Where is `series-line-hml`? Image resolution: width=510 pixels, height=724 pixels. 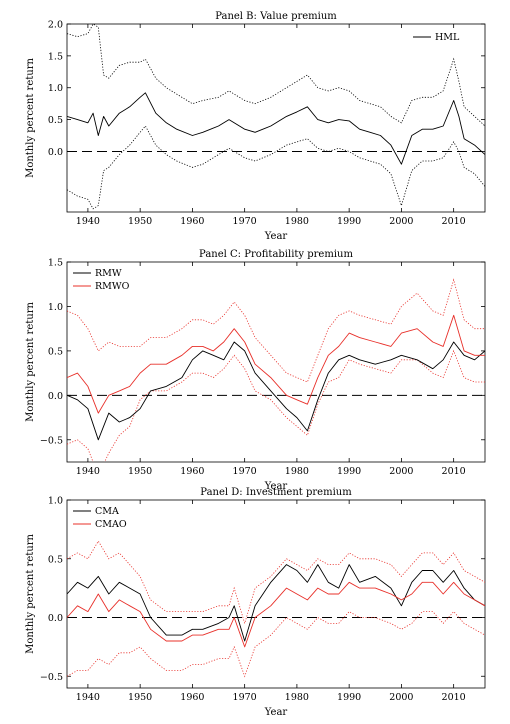
series-line-hml is located at coordinates (276, 128).